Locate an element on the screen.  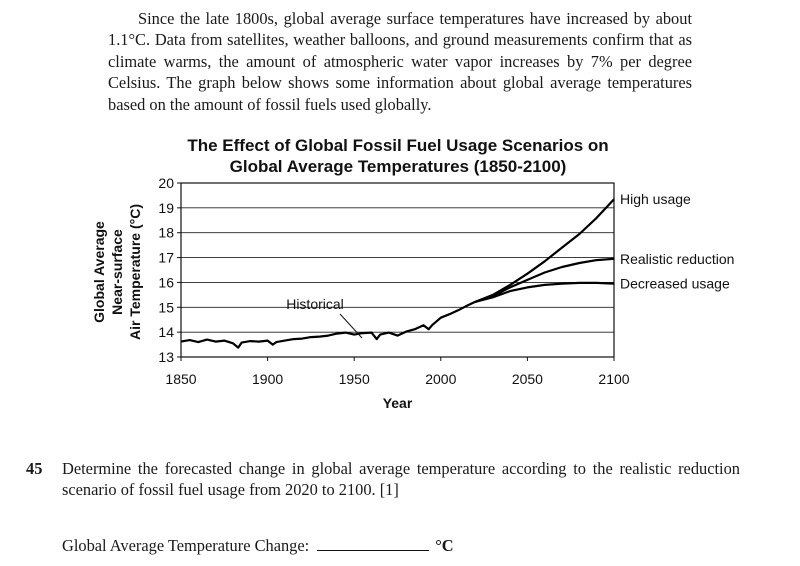
chart-title-line2: Global Average Temperatures (1850-2100) is located at coordinates (398, 166).